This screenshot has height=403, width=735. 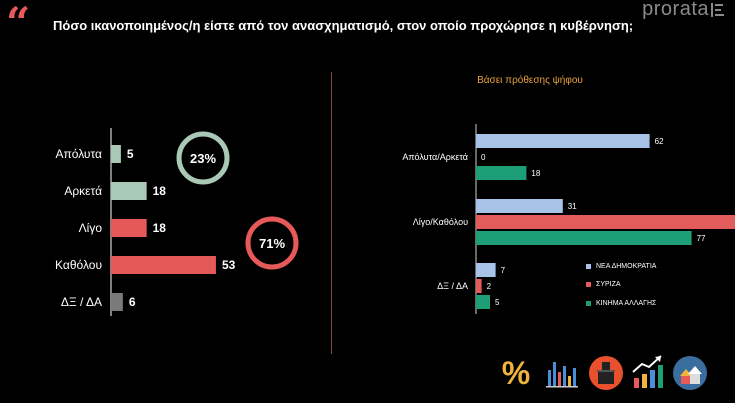 What do you see at coordinates (690, 372) in the screenshot?
I see `houses-icon` at bounding box center [690, 372].